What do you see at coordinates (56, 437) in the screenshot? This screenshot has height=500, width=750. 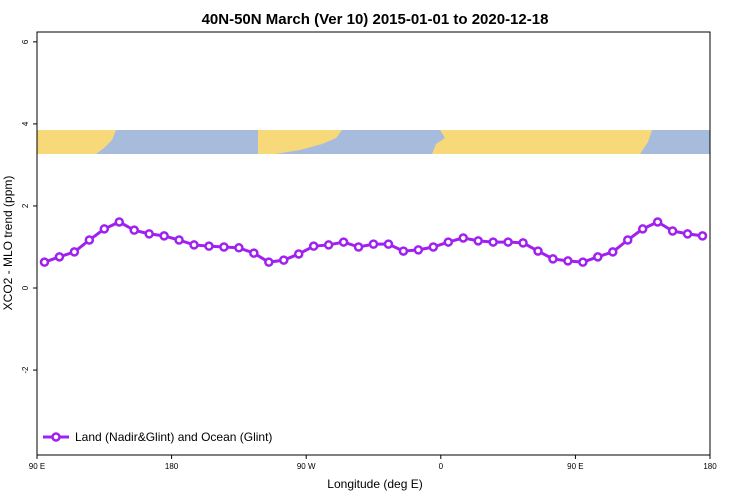 I see `legend-marker` at bounding box center [56, 437].